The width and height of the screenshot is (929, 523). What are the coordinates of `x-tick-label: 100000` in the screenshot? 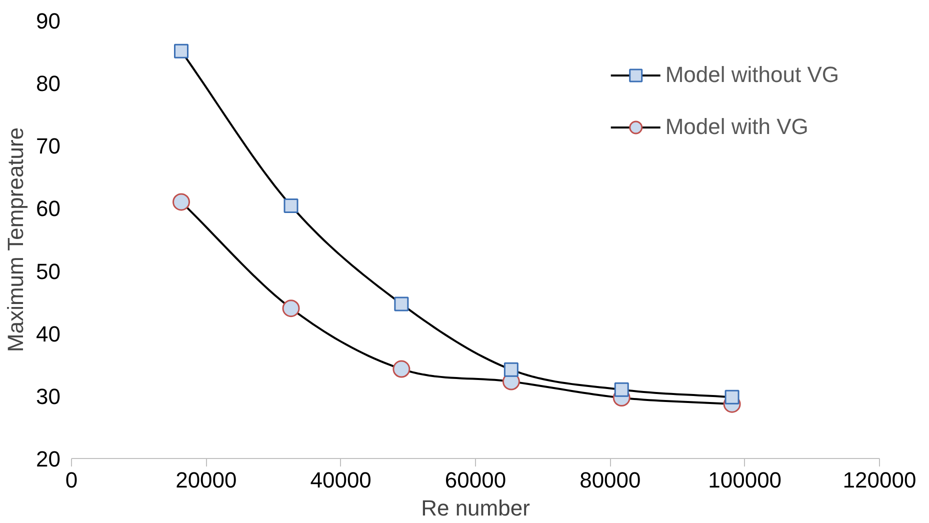 It's located at (745, 480).